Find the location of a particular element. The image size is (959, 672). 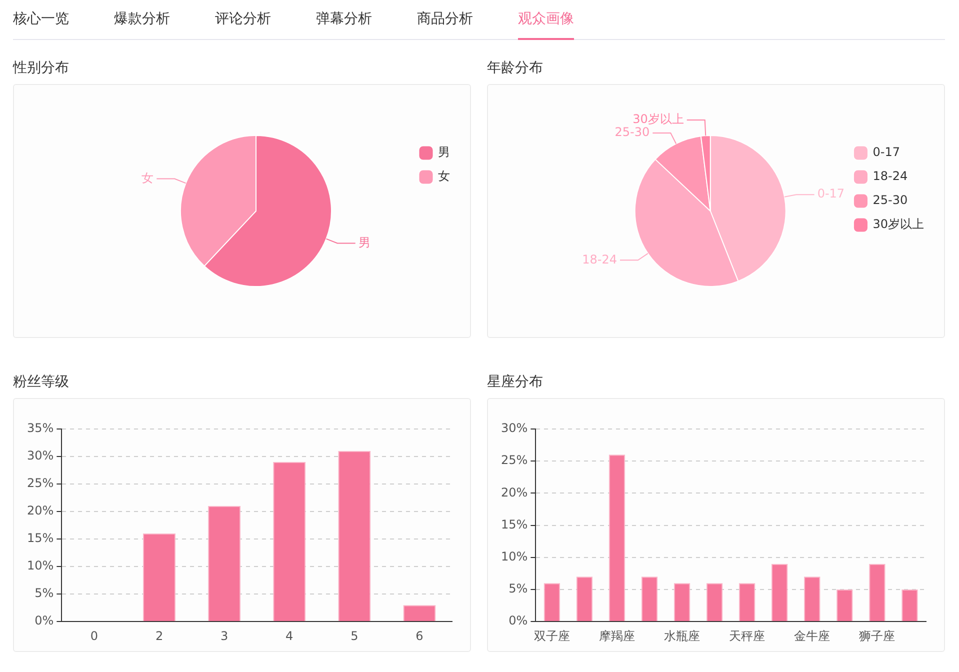

text: 商品分析 is located at coordinates (445, 19).